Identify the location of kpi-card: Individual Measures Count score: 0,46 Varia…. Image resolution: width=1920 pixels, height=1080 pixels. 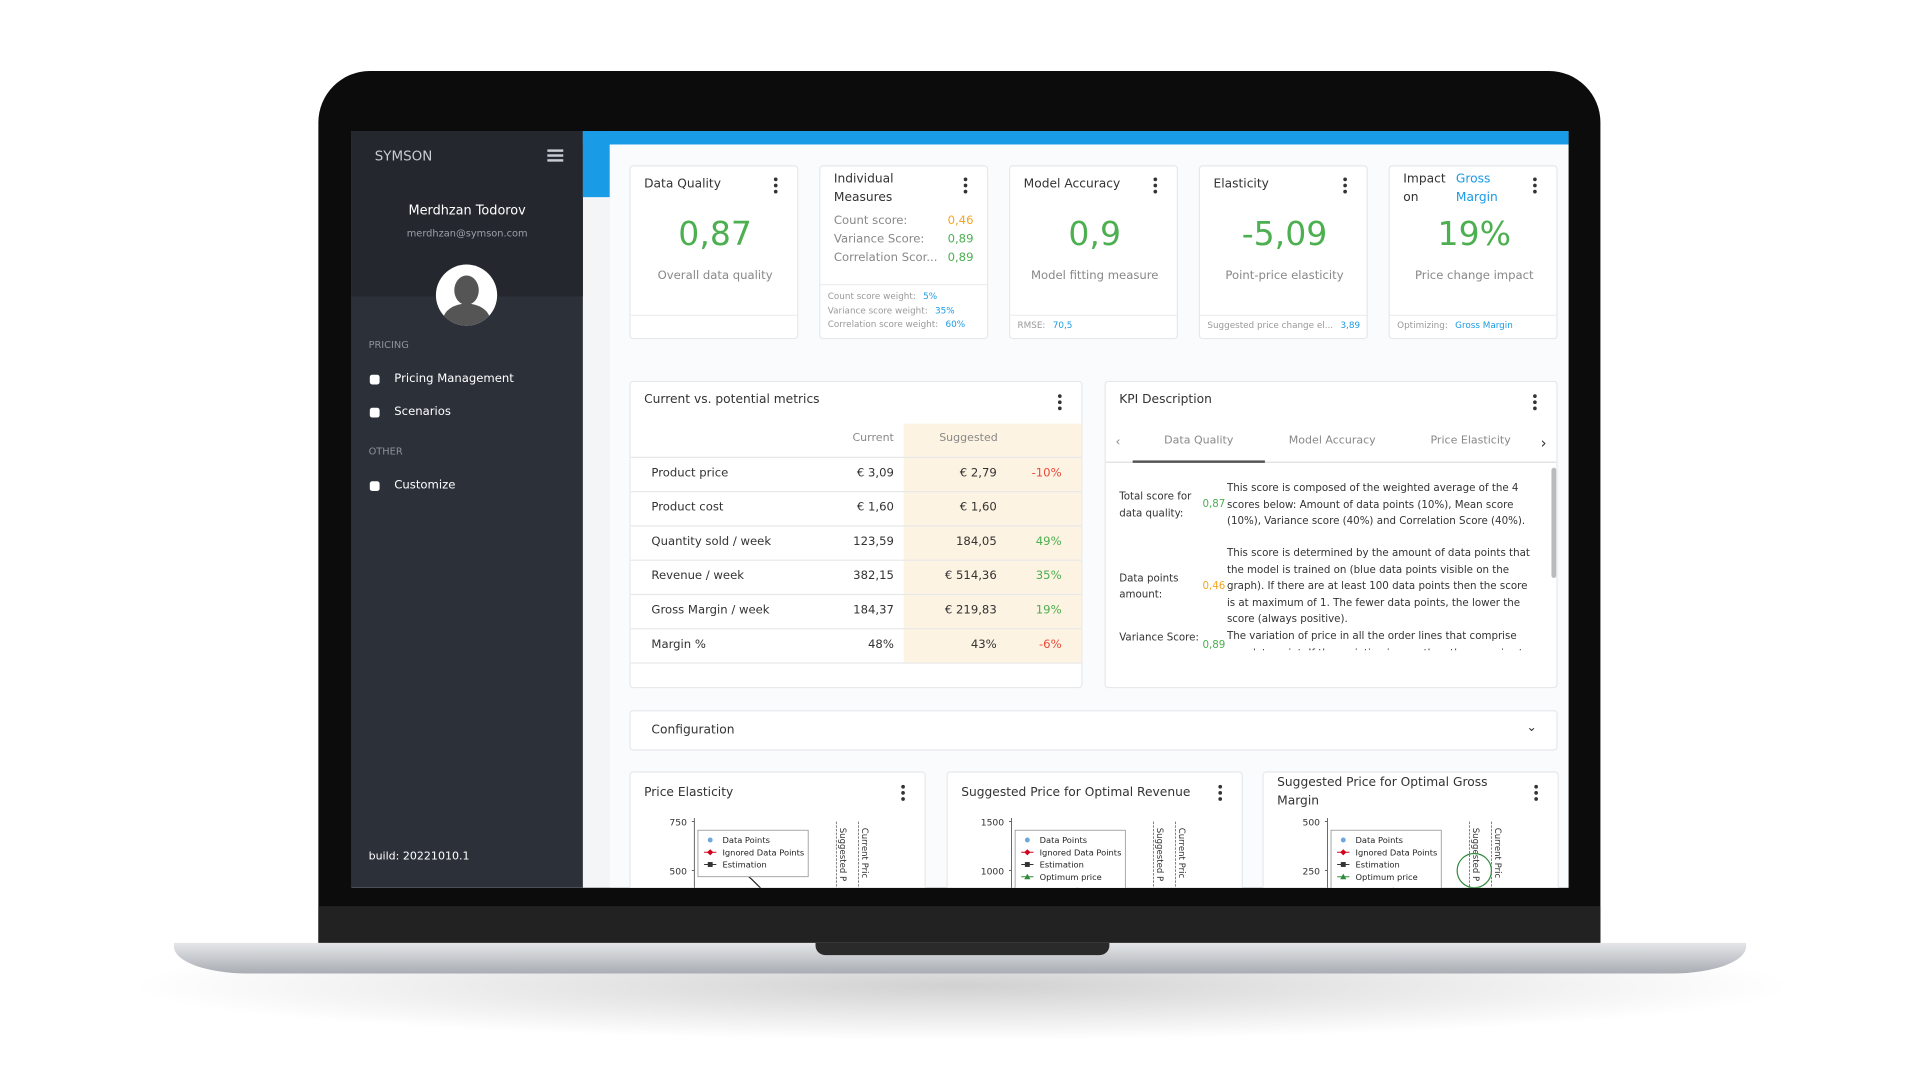
(904, 252).